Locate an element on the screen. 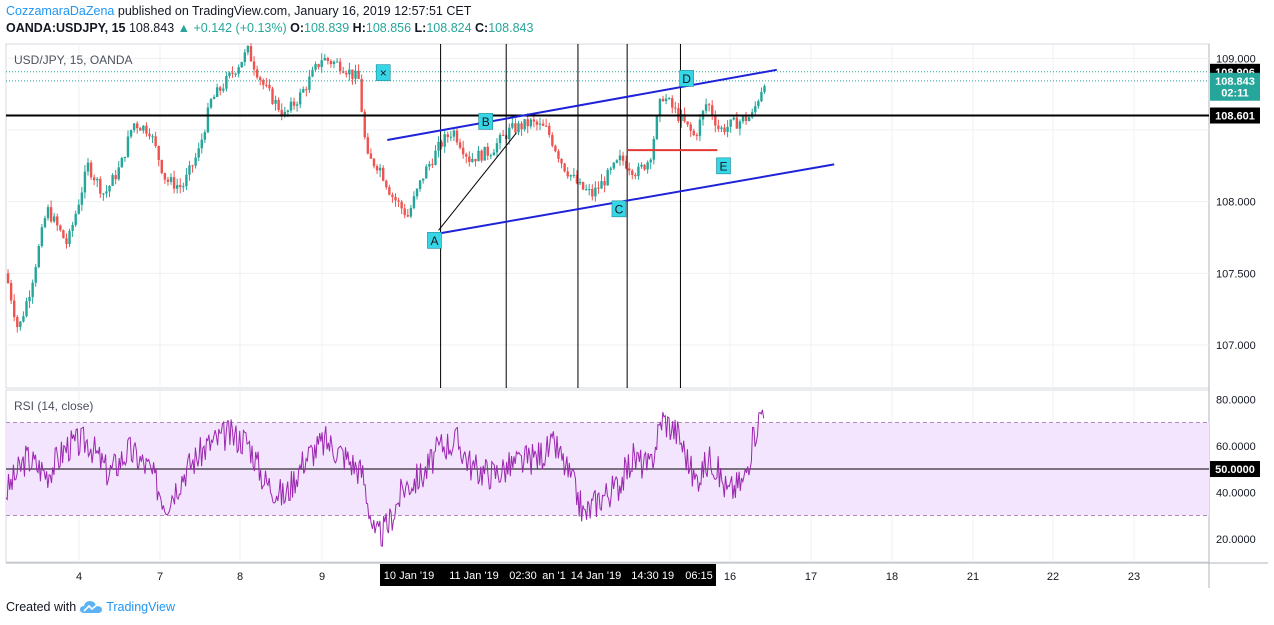  trend-line is located at coordinates (477, 181).